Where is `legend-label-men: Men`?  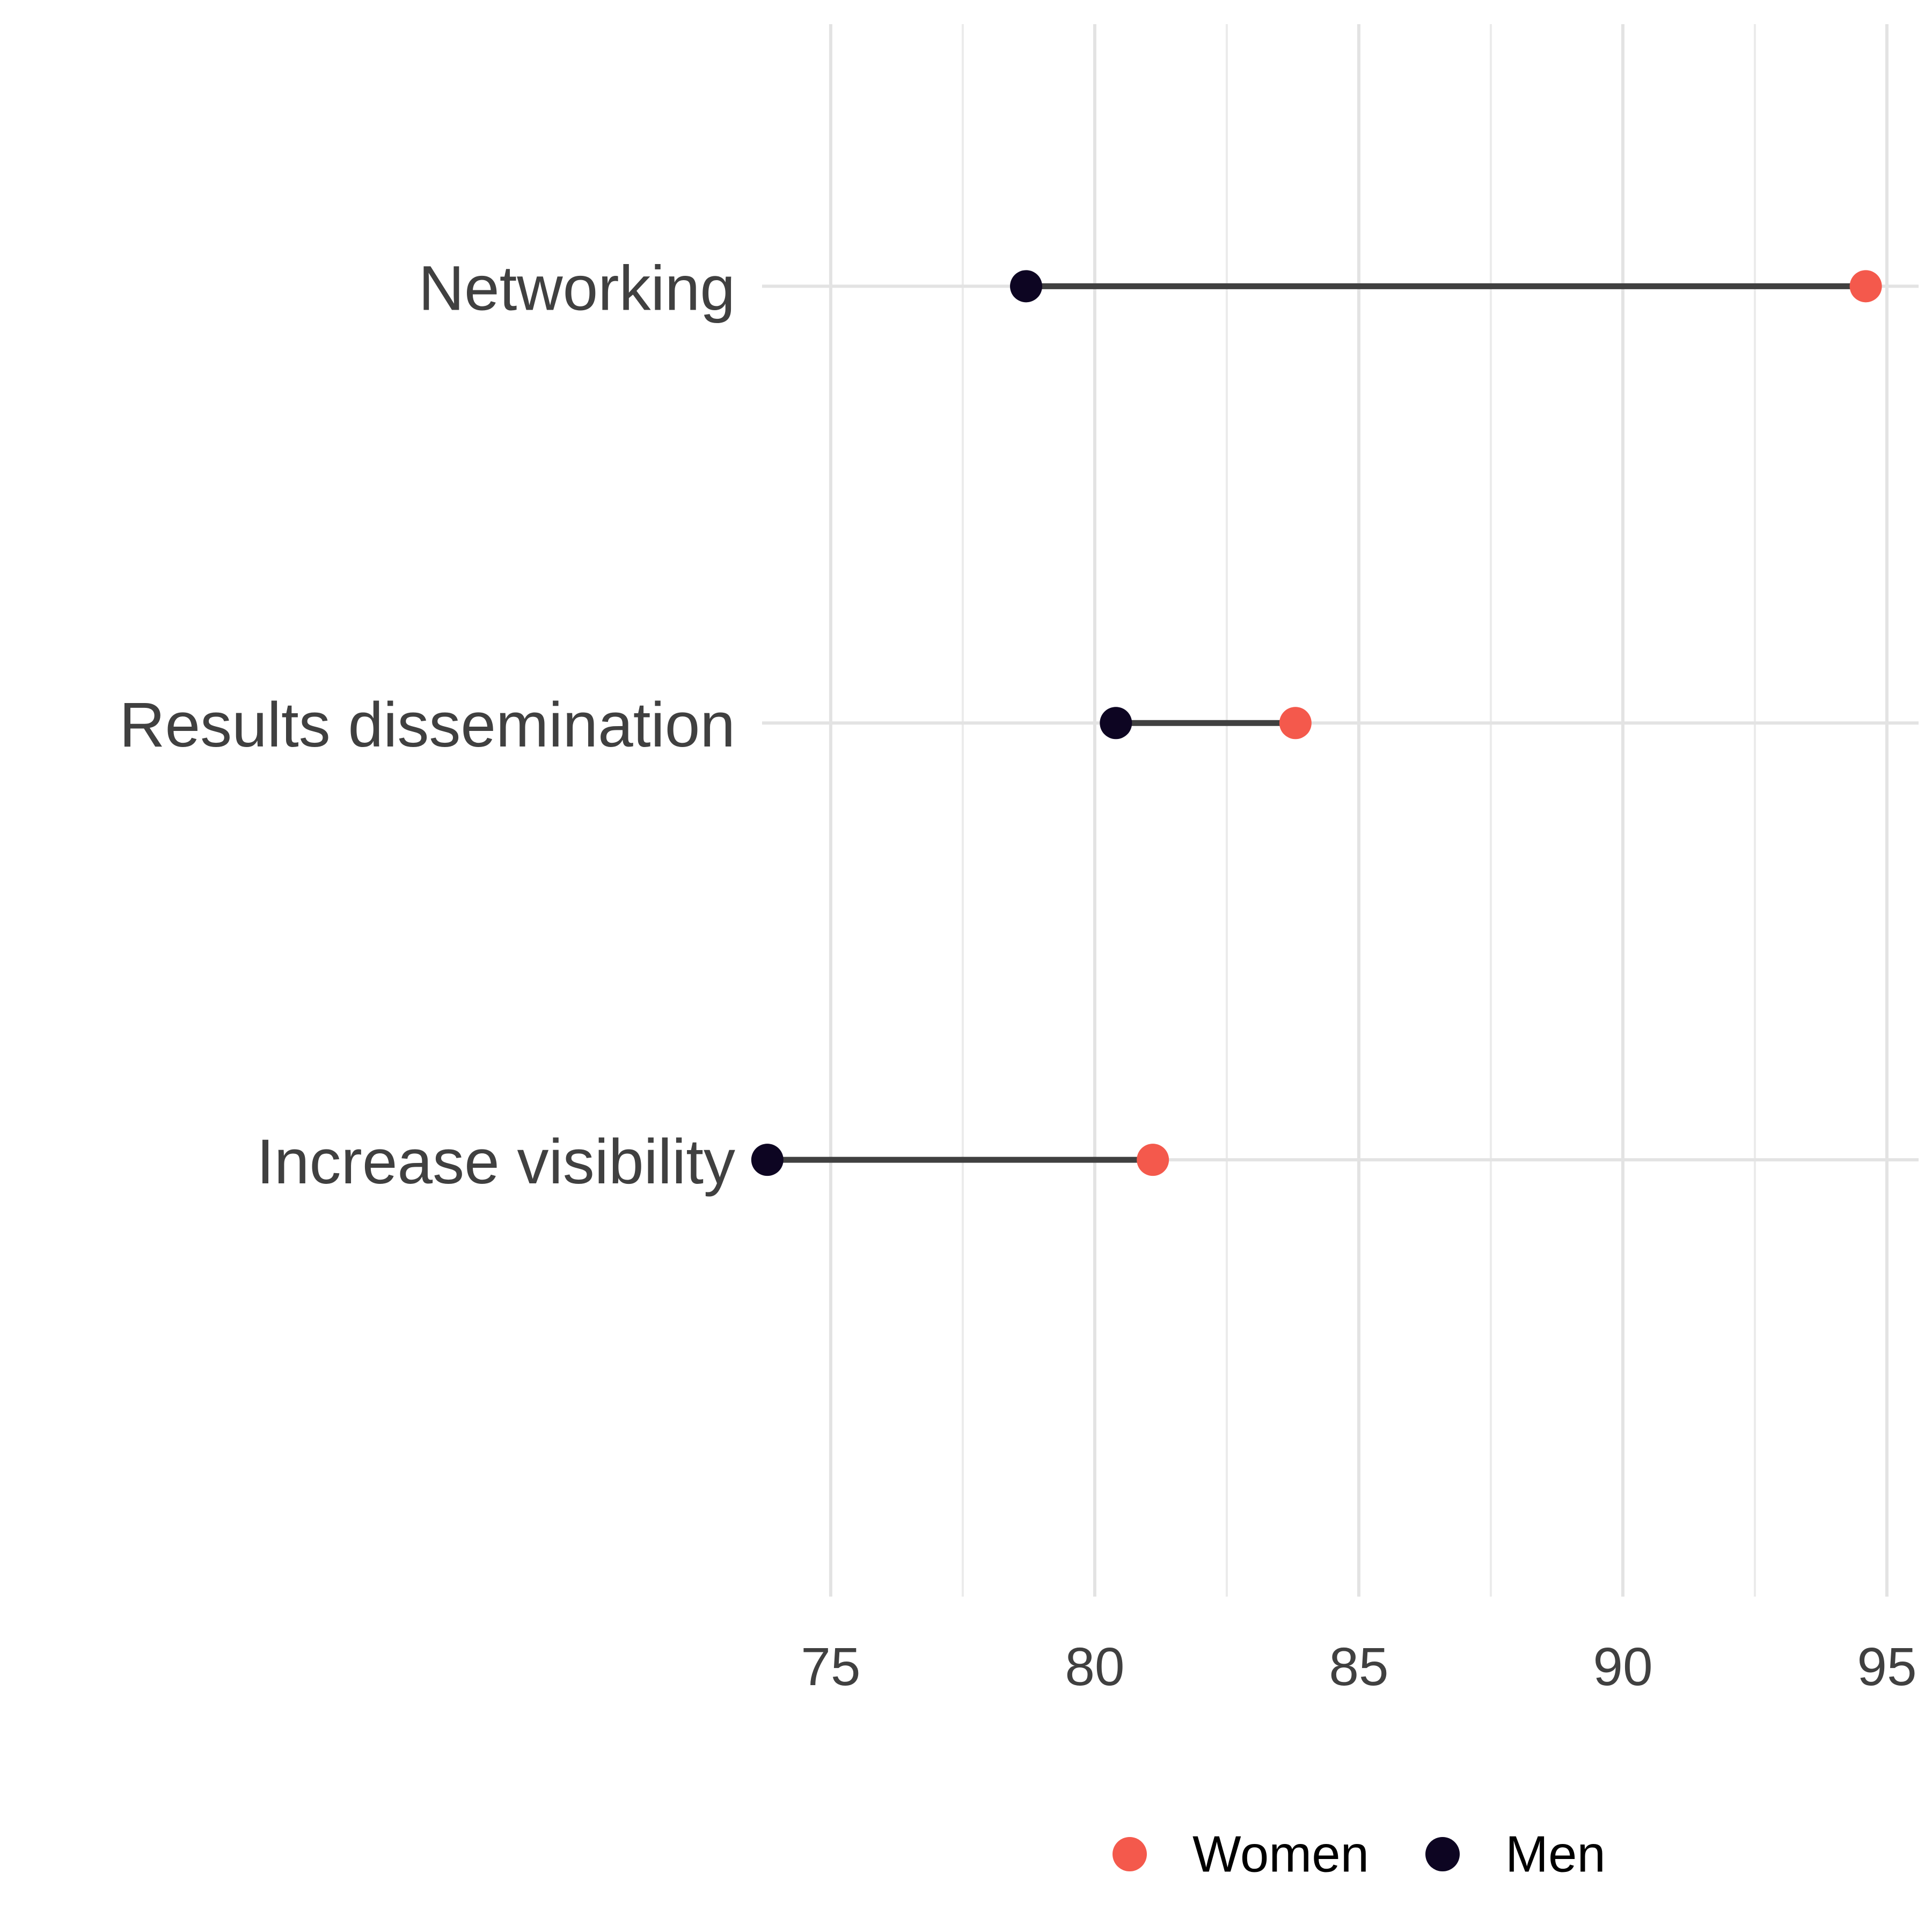 legend-label-men: Men is located at coordinates (1555, 1854).